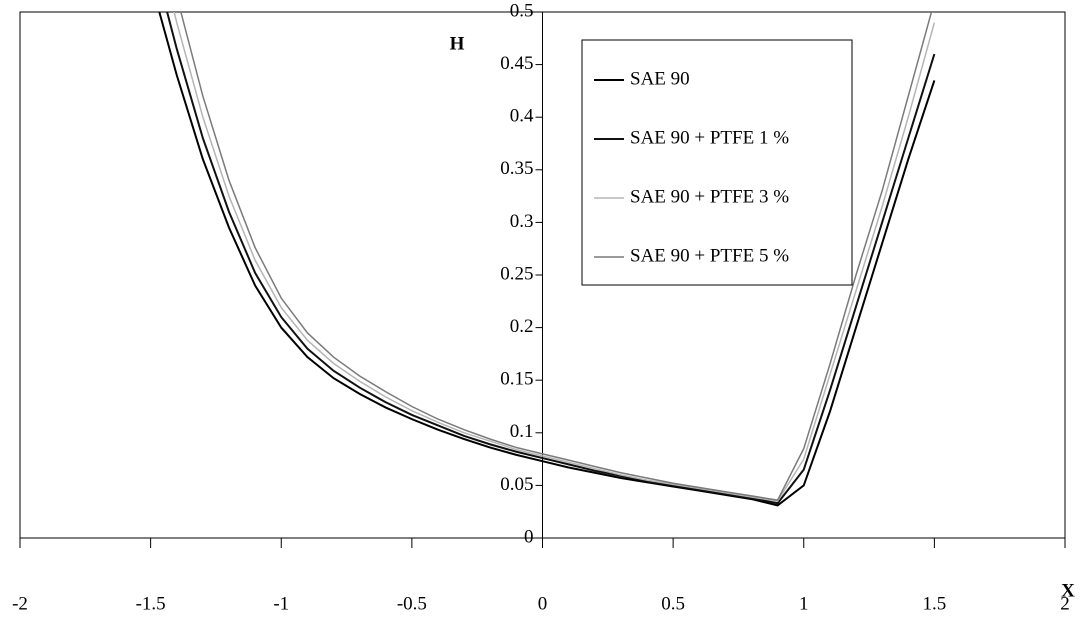  What do you see at coordinates (804, 603) in the screenshot?
I see `x-tick-label: 1` at bounding box center [804, 603].